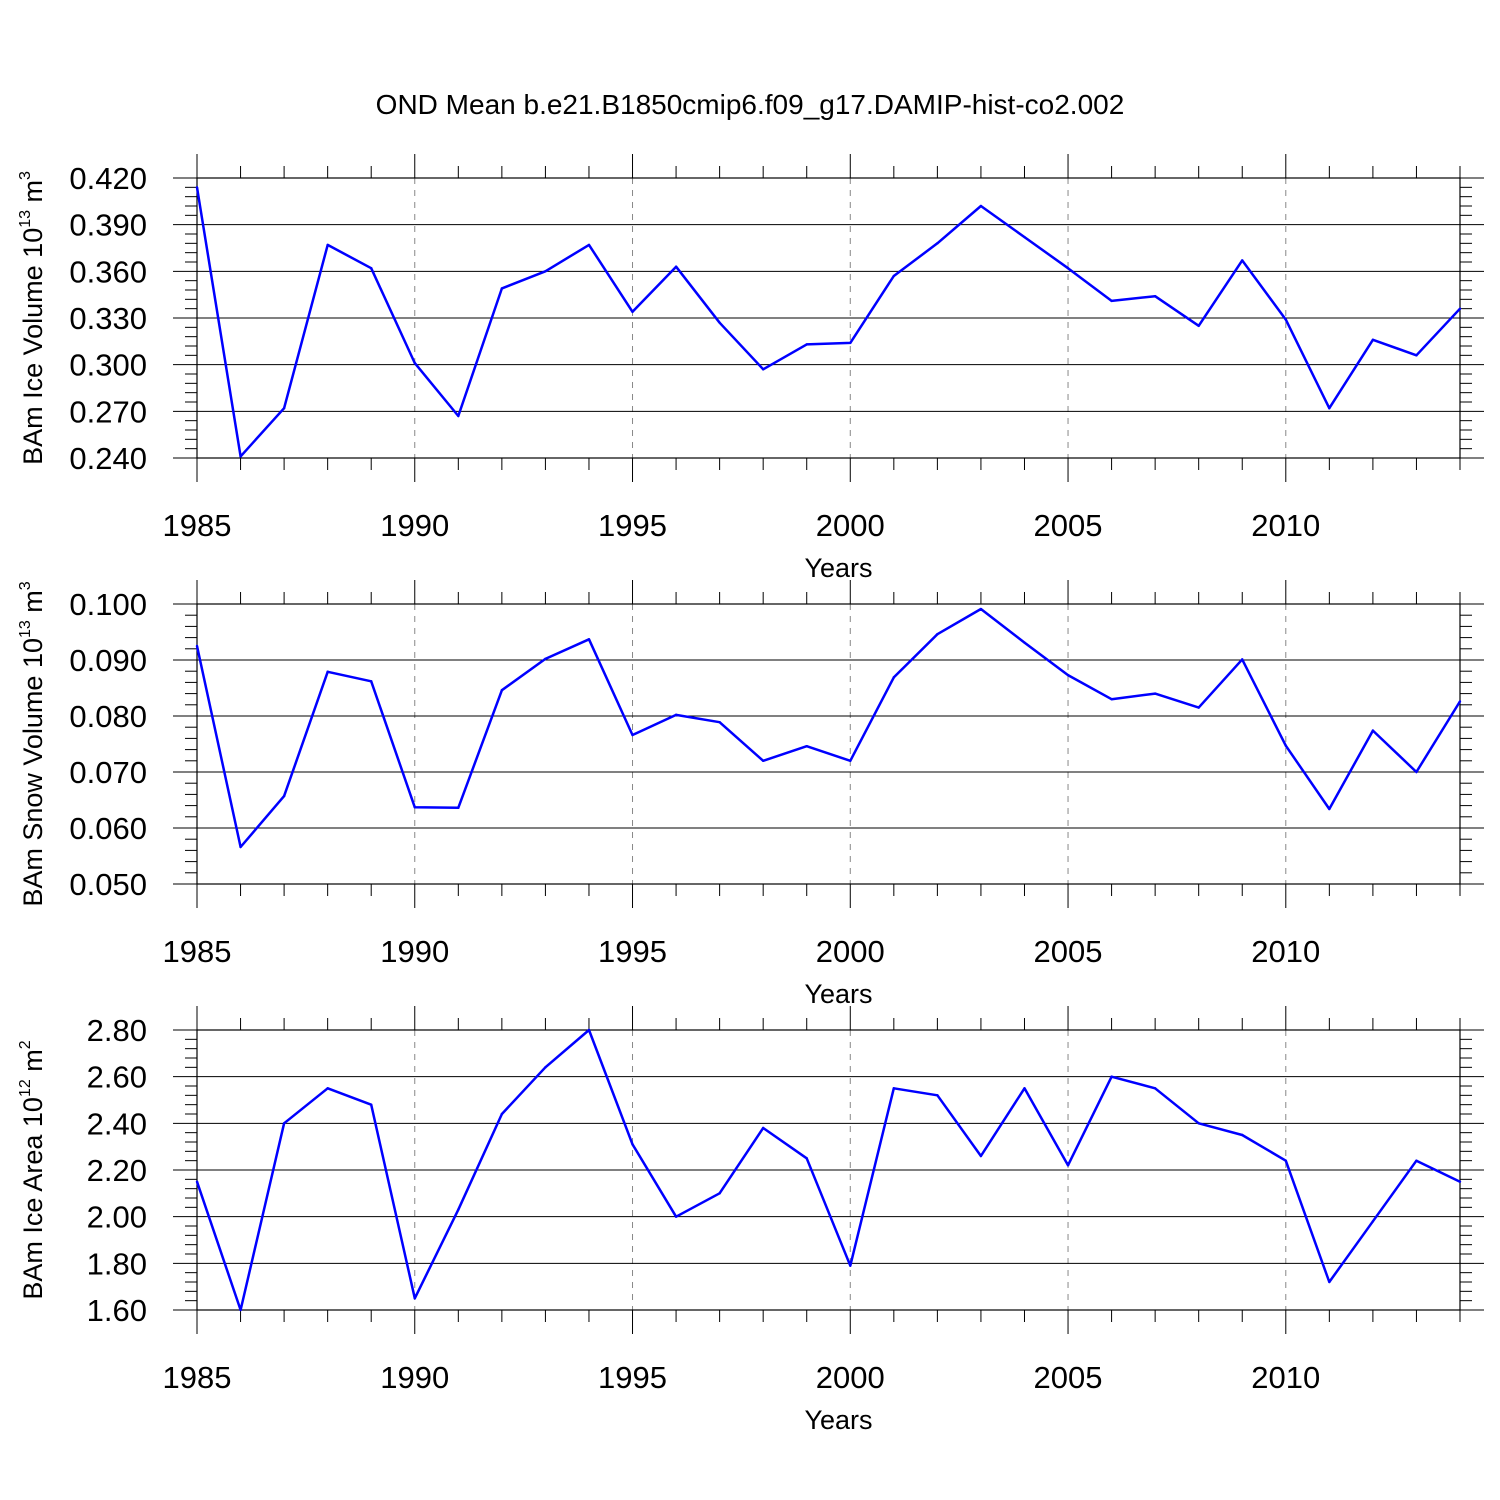  Describe the element at coordinates (108, 772) in the screenshot. I see `y-tick-label: 0.070` at that location.